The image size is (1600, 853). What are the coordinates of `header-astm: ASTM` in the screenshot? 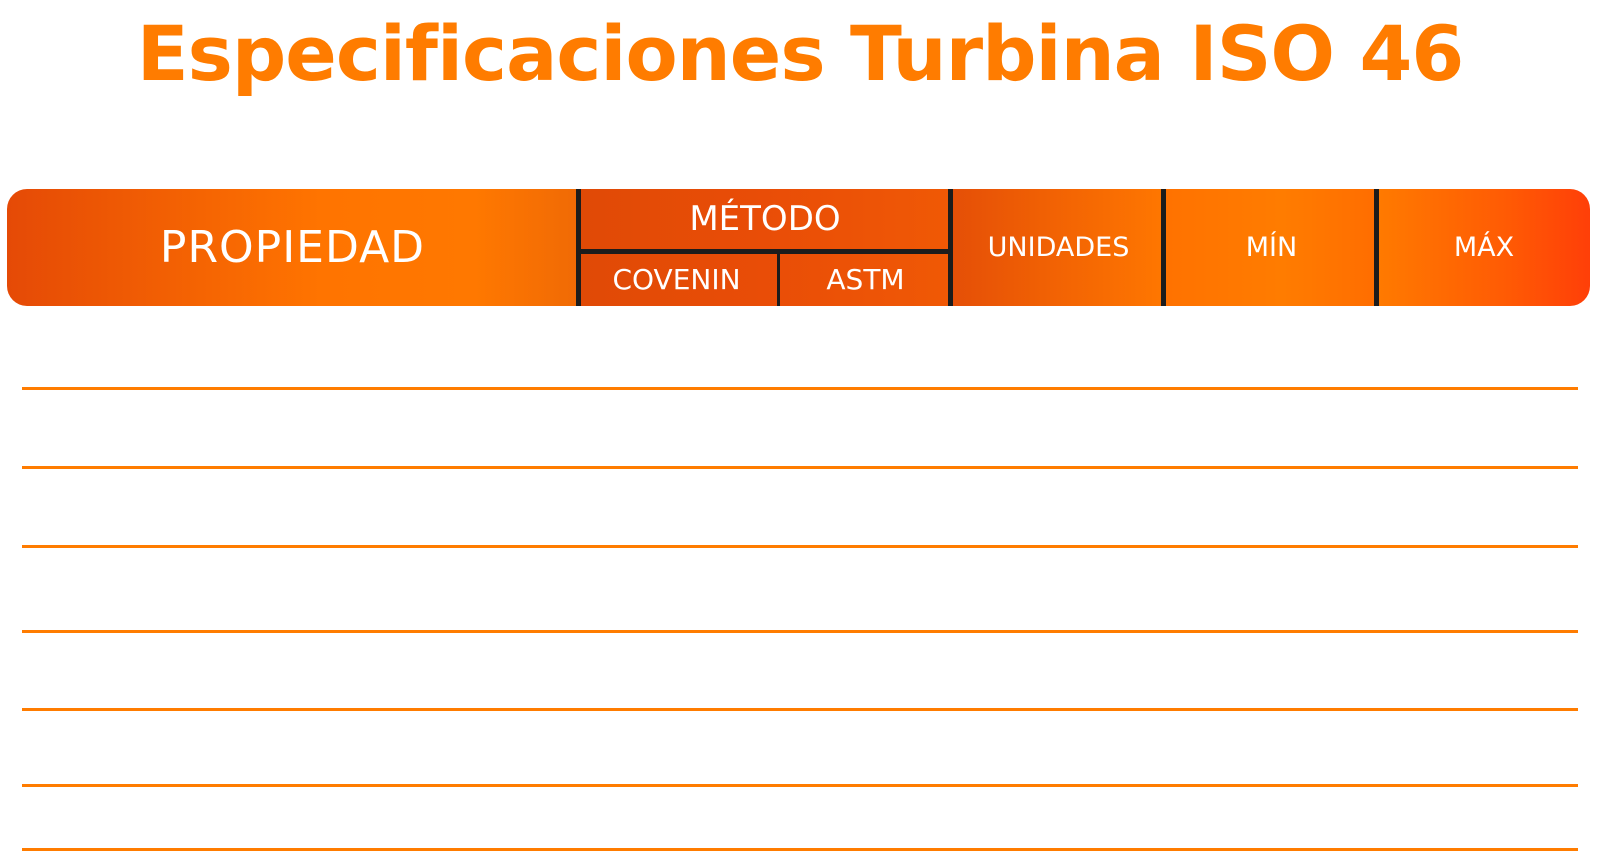 It's located at (865, 279).